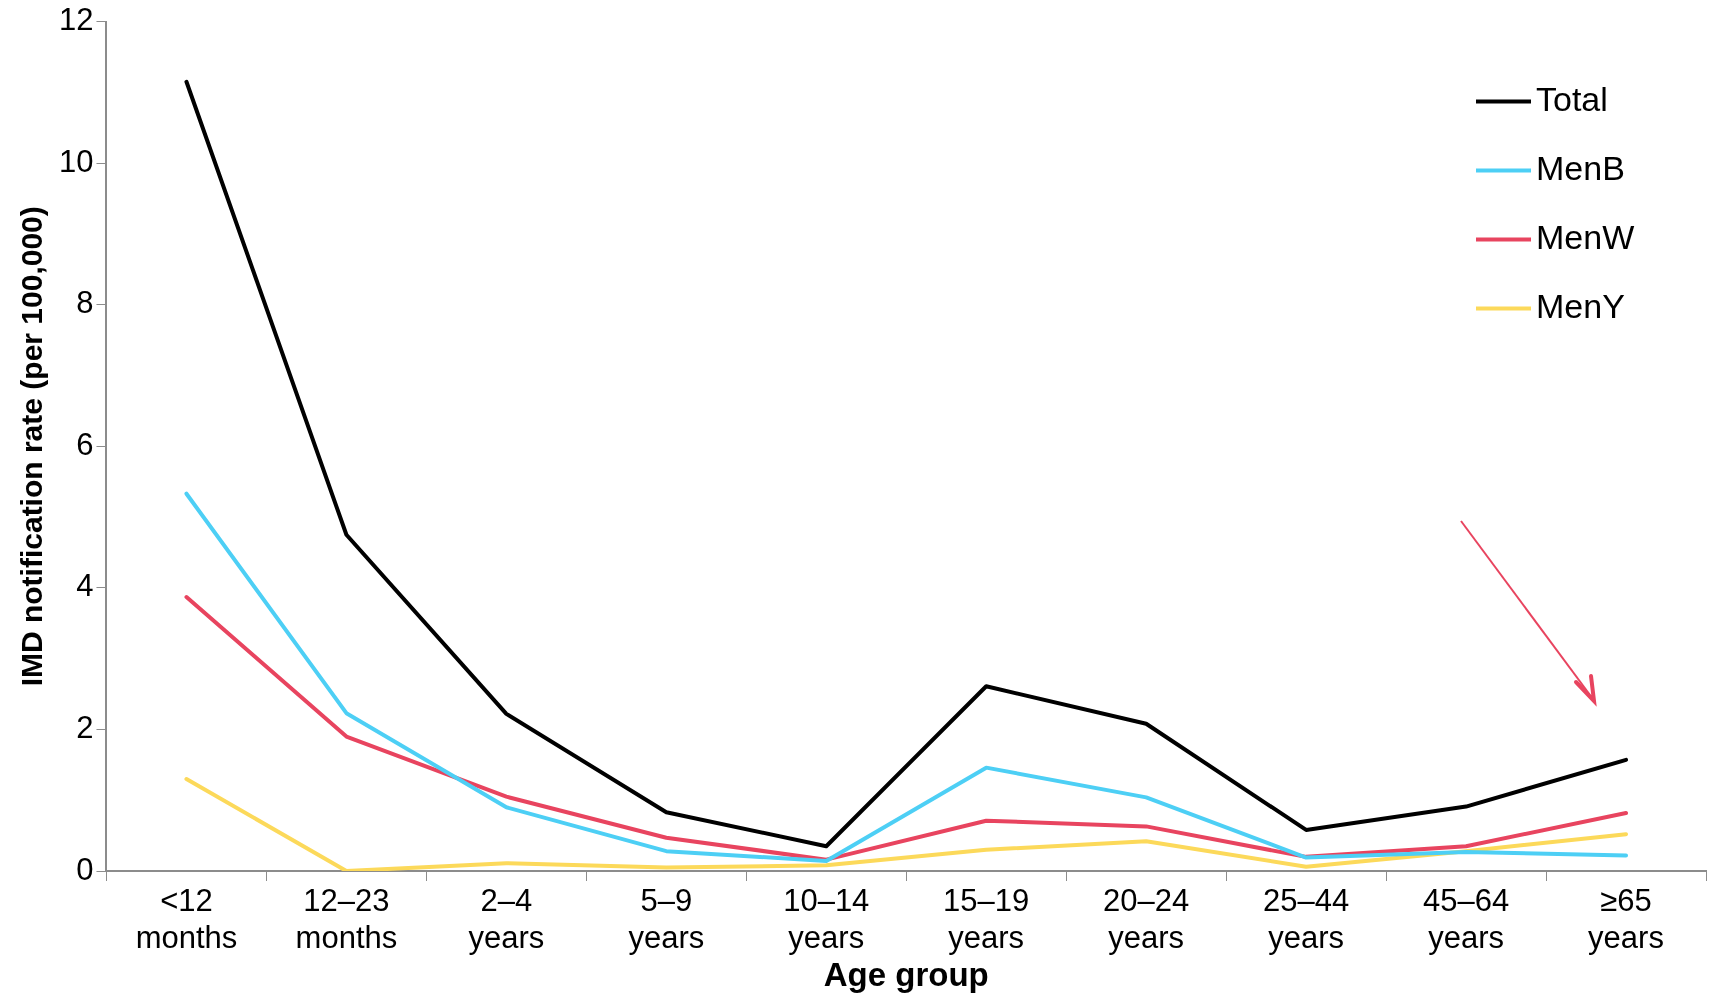 The width and height of the screenshot is (1710, 1001). I want to click on x-tick-label: ≥65 years, so click(1626, 919).